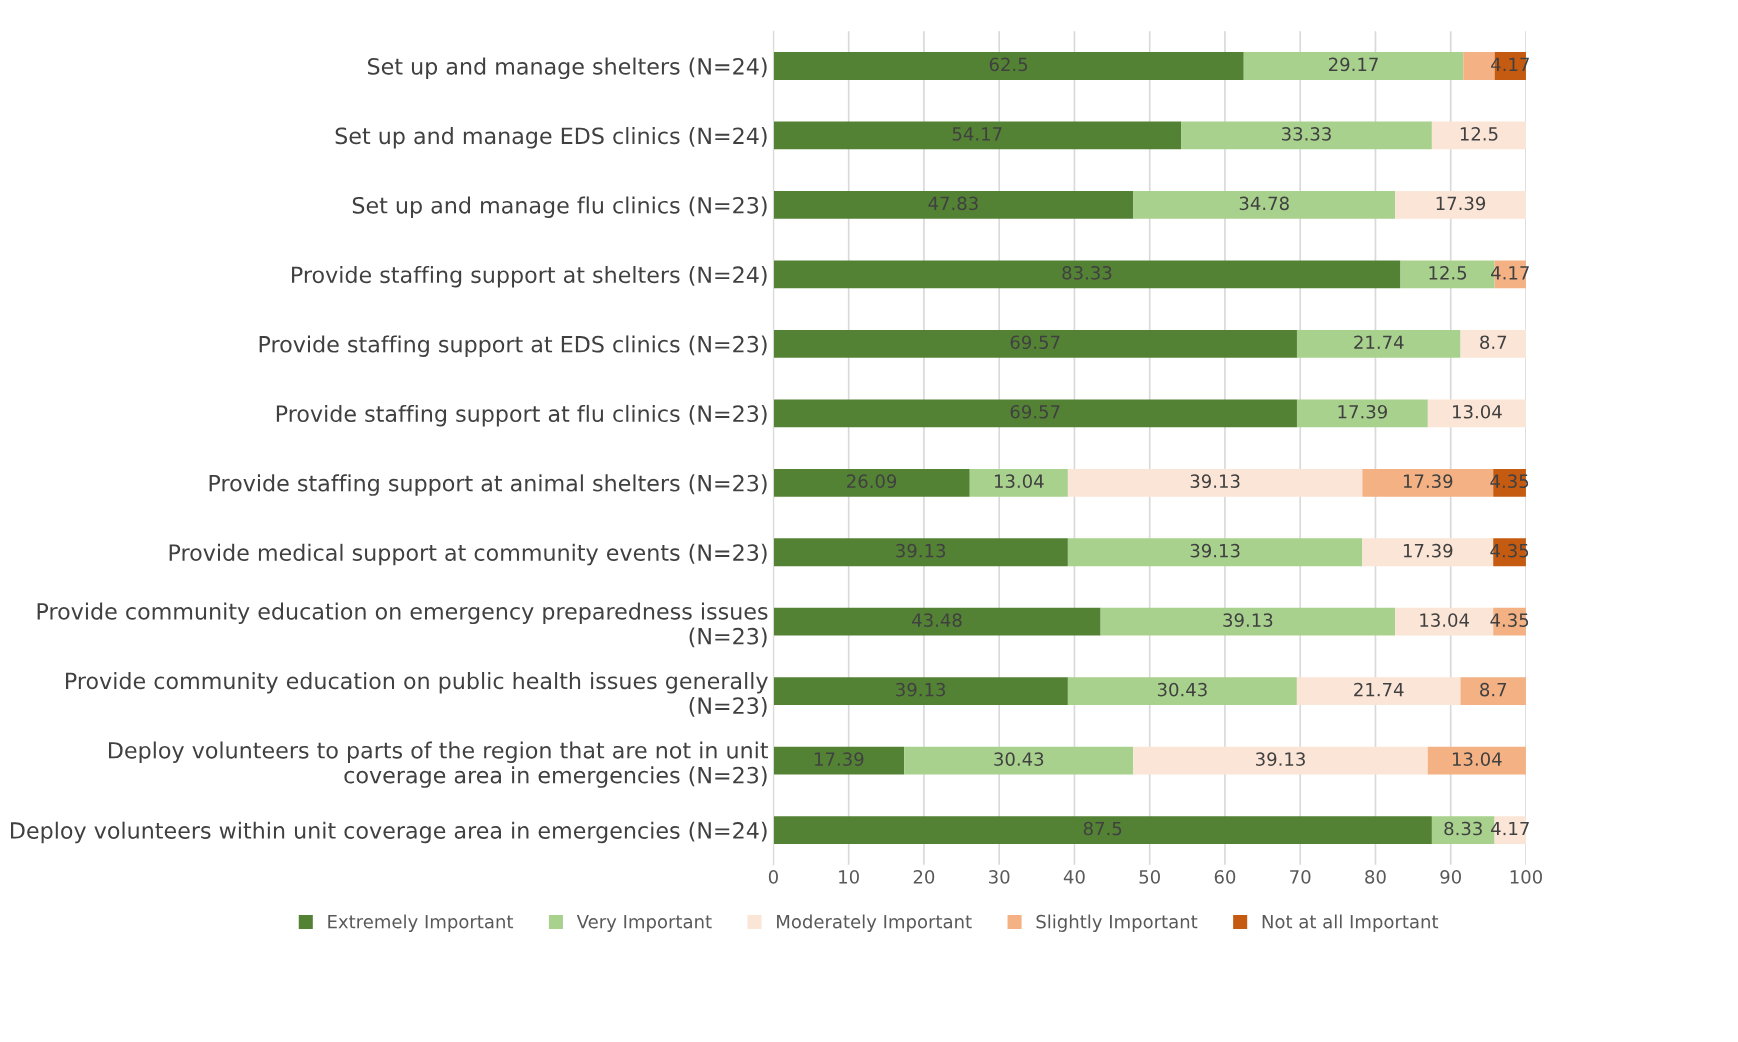  I want to click on y-tick-label: Provide community education on public health issues generally (N=23), so click(417, 694).